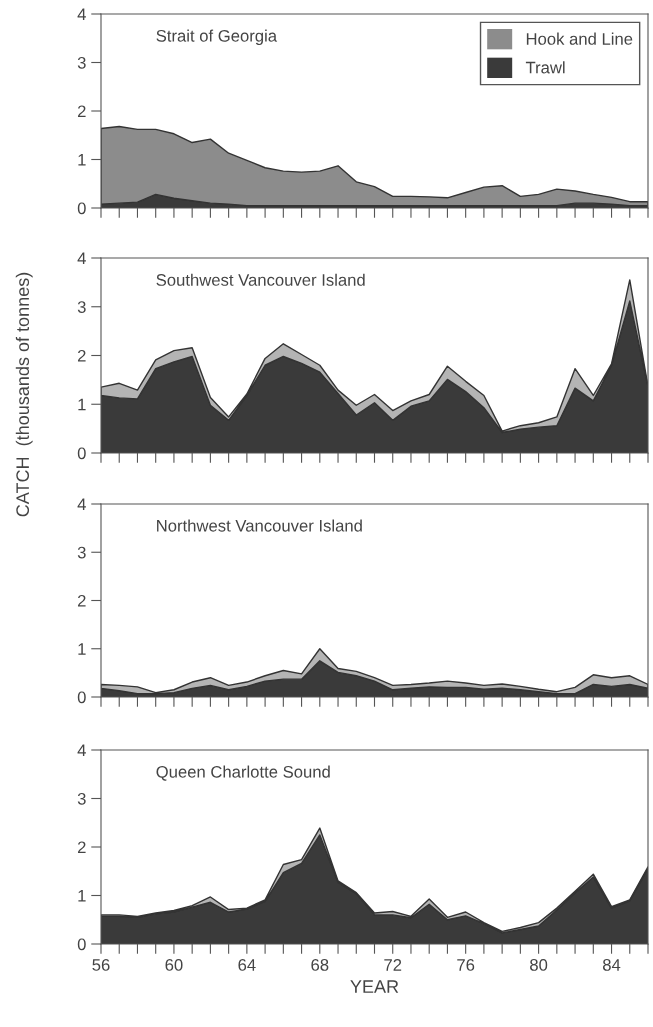  What do you see at coordinates (320, 965) in the screenshot?
I see `x-tick-label: 68` at bounding box center [320, 965].